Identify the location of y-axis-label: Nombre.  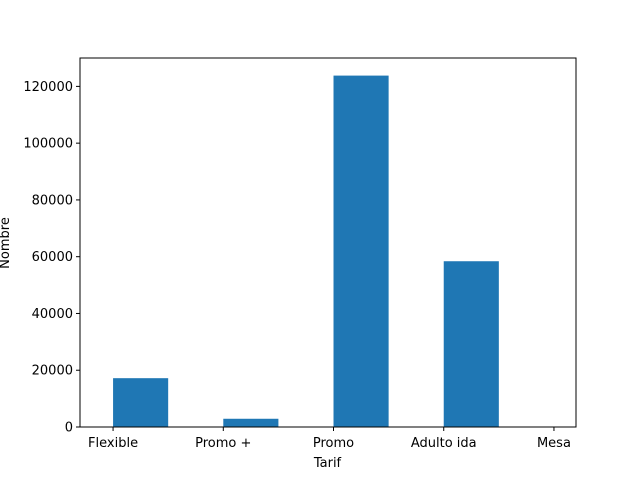
(6, 243).